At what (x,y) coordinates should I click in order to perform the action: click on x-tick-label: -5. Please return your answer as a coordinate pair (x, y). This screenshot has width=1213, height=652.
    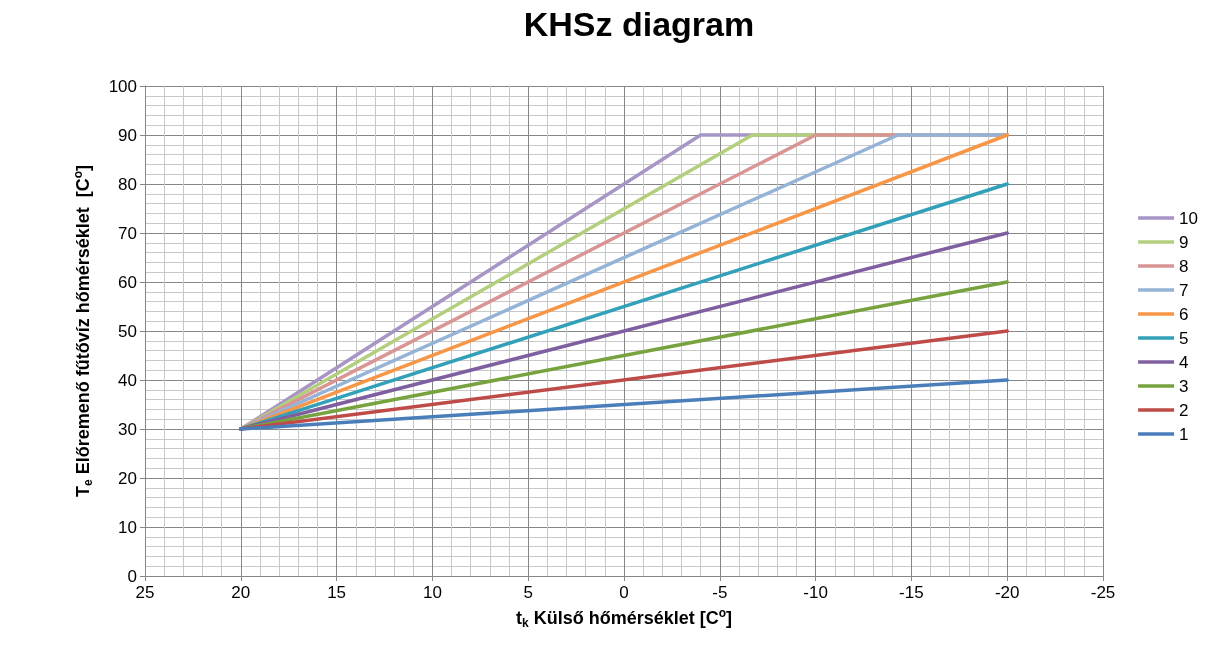
    Looking at the image, I should click on (720, 592).